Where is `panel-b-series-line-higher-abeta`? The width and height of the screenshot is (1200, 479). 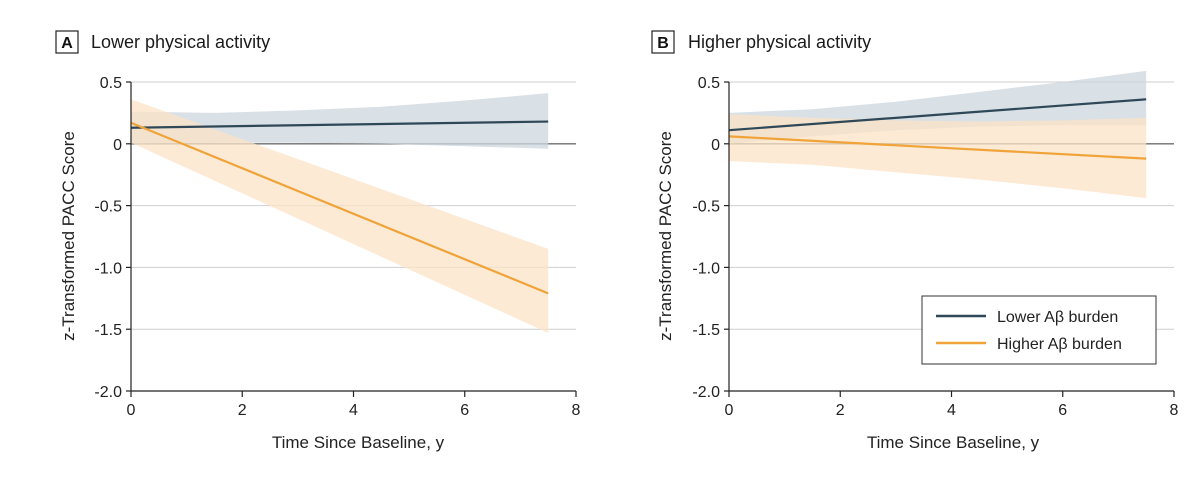 panel-b-series-line-higher-abeta is located at coordinates (937, 147).